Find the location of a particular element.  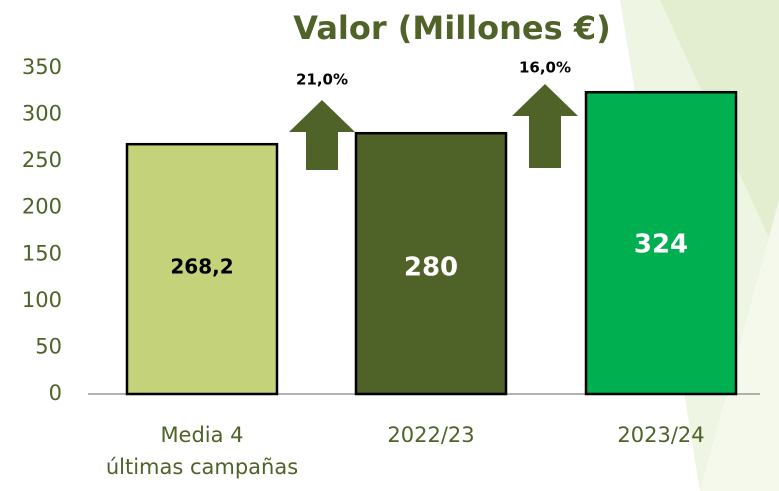

growth-label: 16,0% is located at coordinates (545, 68).